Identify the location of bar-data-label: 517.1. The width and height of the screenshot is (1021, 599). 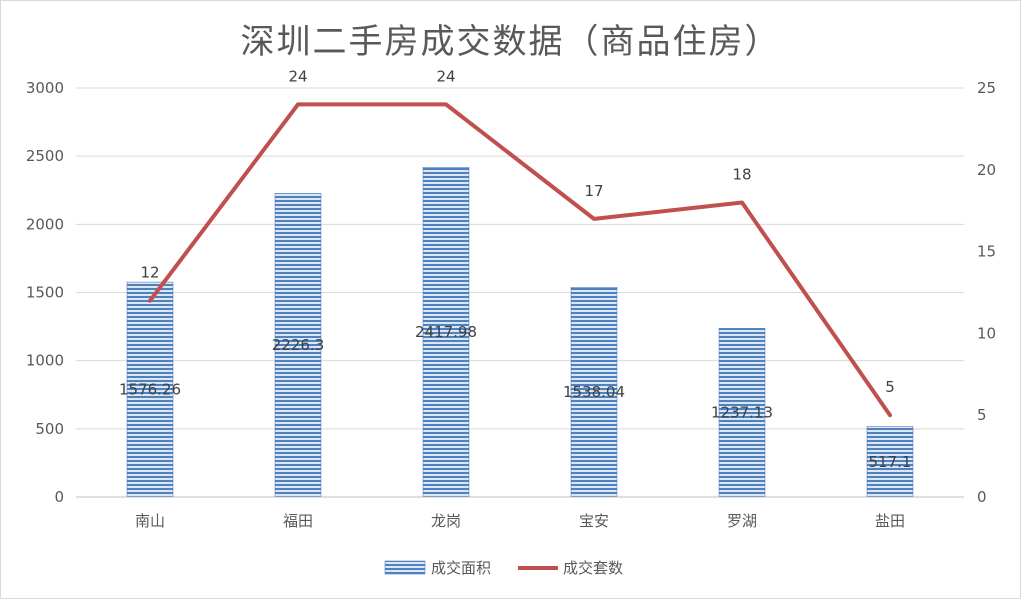
(890, 462).